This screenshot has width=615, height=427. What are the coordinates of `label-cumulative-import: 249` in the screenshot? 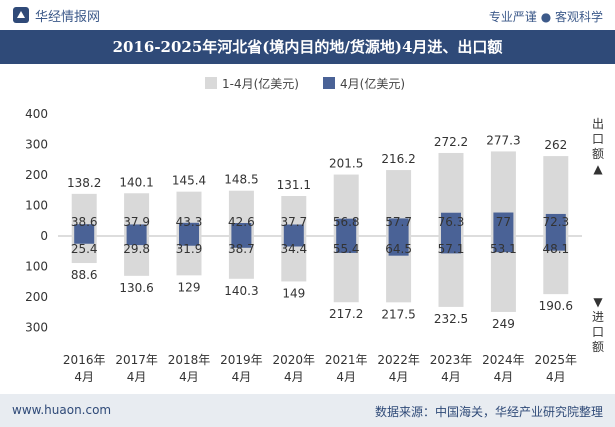 It's located at (503, 324).